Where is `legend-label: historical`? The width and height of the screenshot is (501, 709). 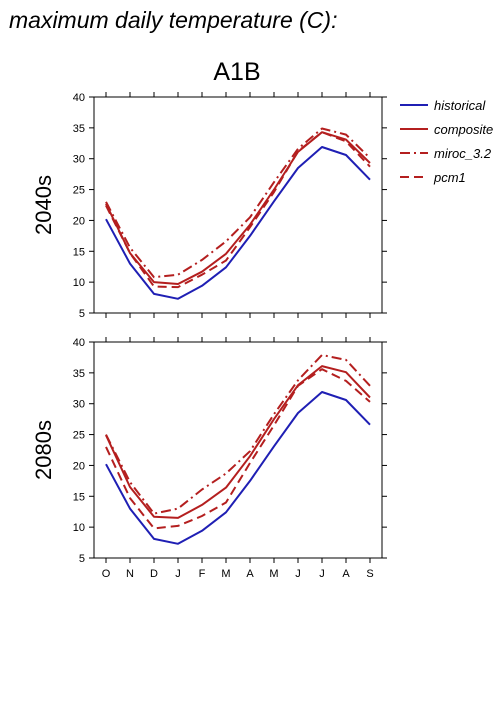
legend-label: historical is located at coordinates (460, 105).